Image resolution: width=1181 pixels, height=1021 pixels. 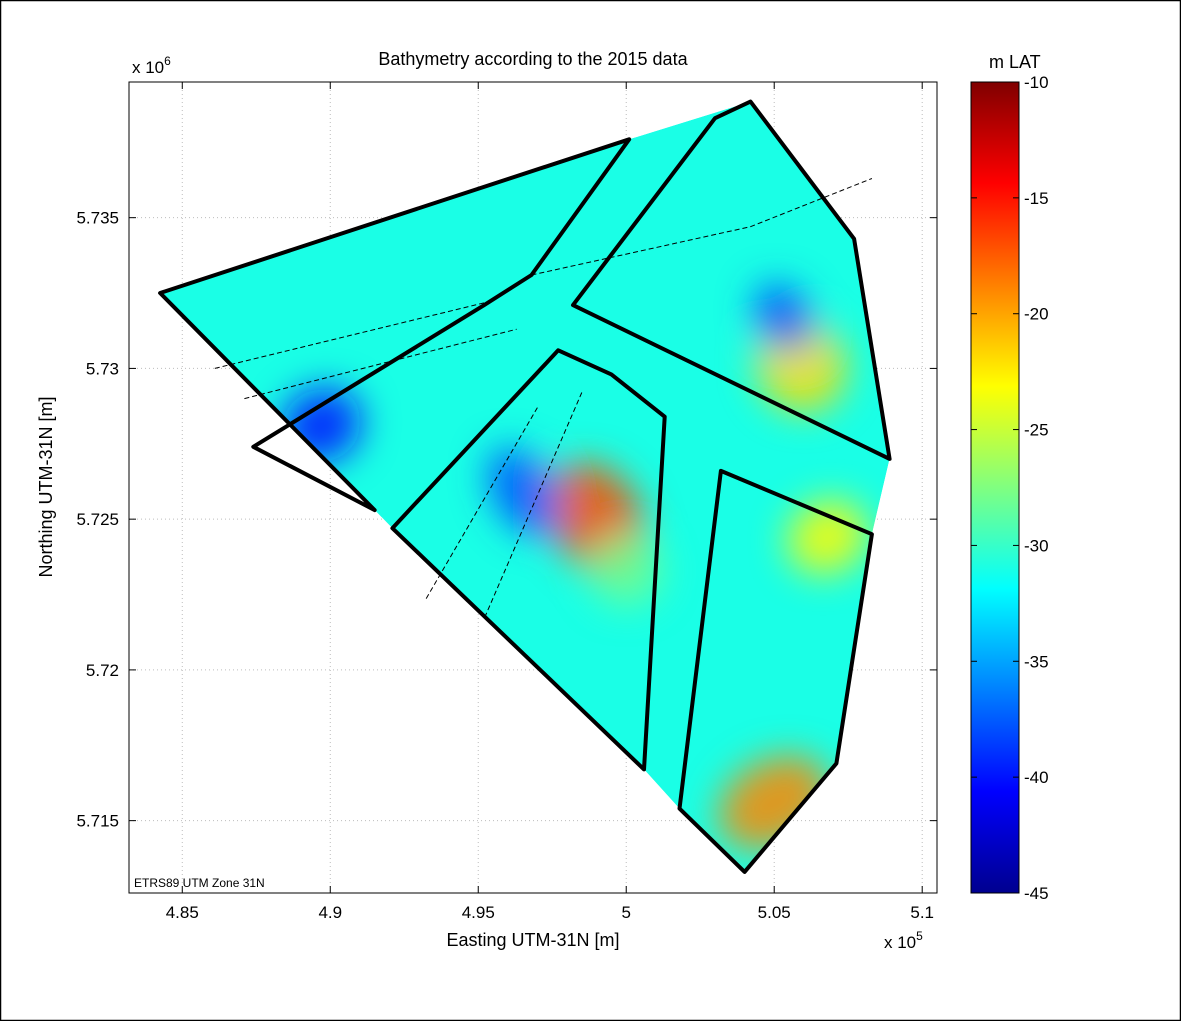 I want to click on x-tick-label: 4.95, so click(x=478, y=912).